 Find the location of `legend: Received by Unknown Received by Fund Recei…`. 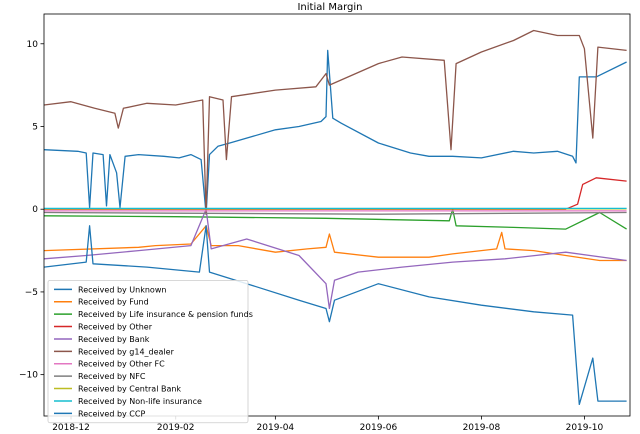

legend: Received by Unknown Received by Fund Recei… is located at coordinates (150, 351).